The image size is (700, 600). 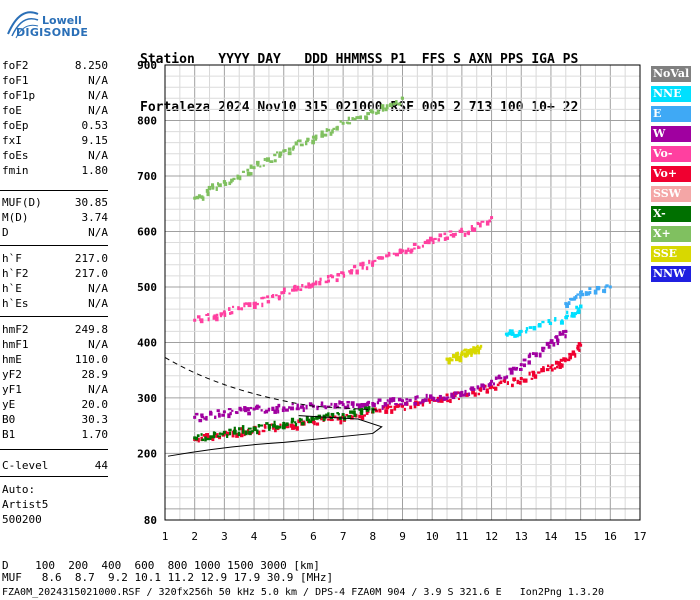 I want to click on param-label: h`F2, so click(x=15, y=273).